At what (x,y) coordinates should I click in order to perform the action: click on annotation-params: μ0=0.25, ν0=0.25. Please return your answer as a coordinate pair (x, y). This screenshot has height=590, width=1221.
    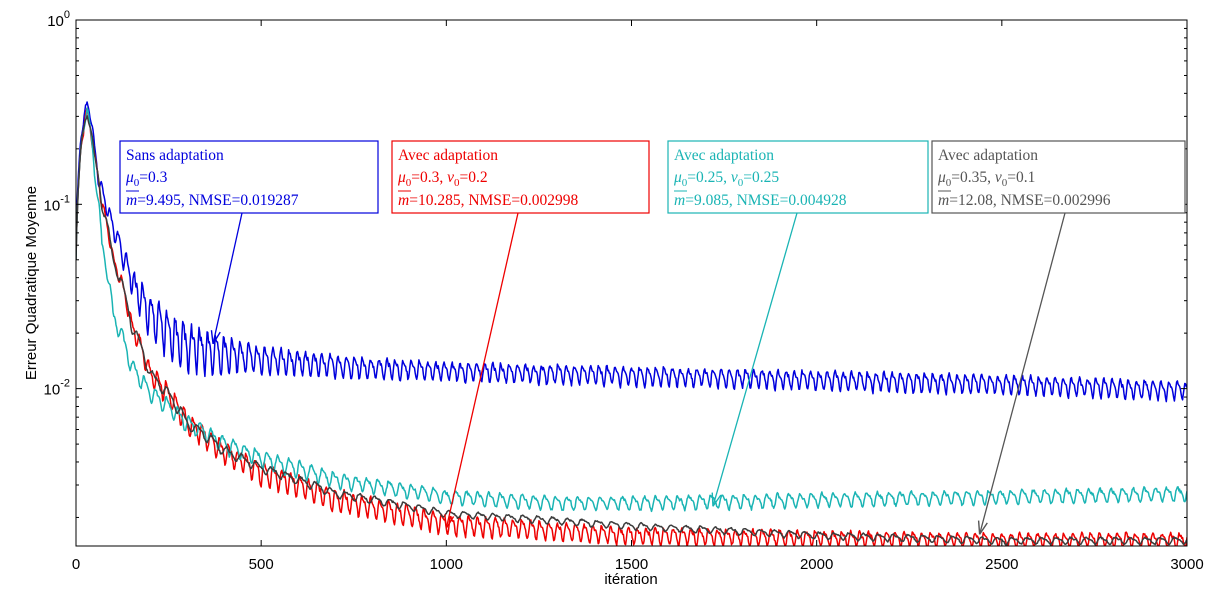
    Looking at the image, I should click on (726, 179).